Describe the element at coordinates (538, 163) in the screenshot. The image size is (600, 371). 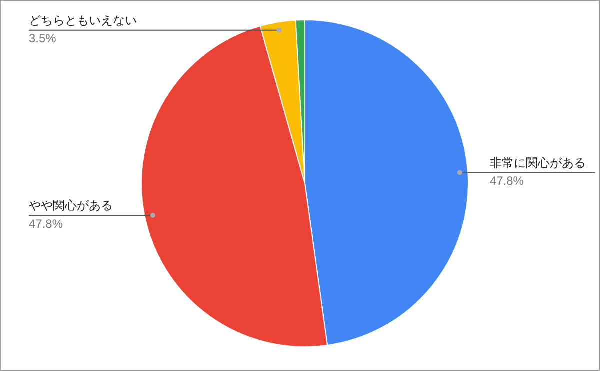
I see `slice-label: 非常に関心がある` at that location.